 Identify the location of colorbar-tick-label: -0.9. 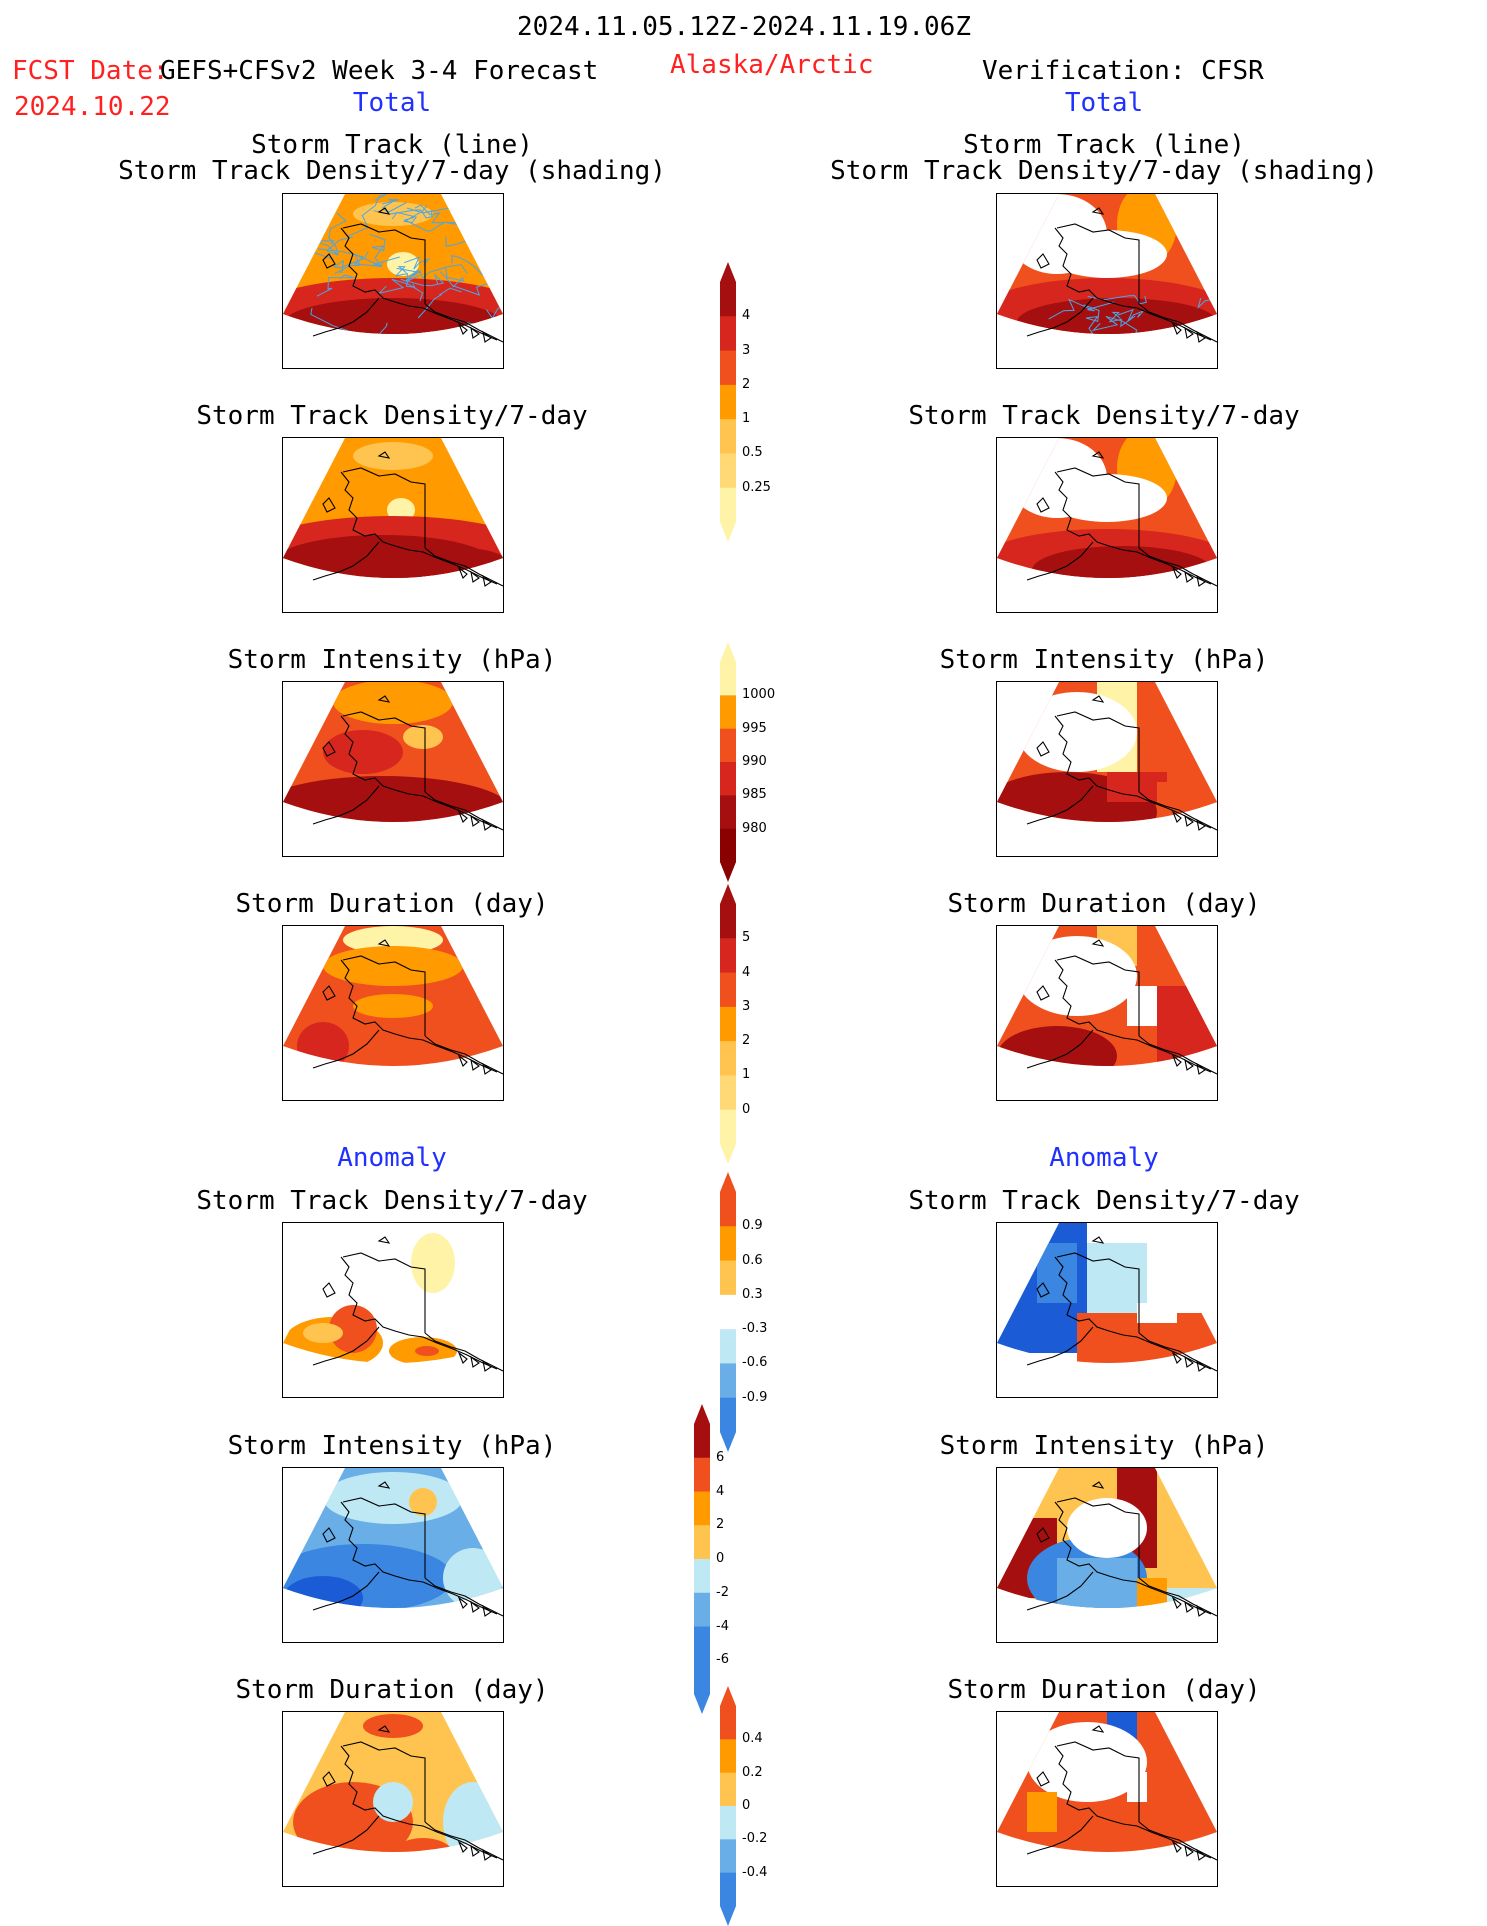
(755, 1397).